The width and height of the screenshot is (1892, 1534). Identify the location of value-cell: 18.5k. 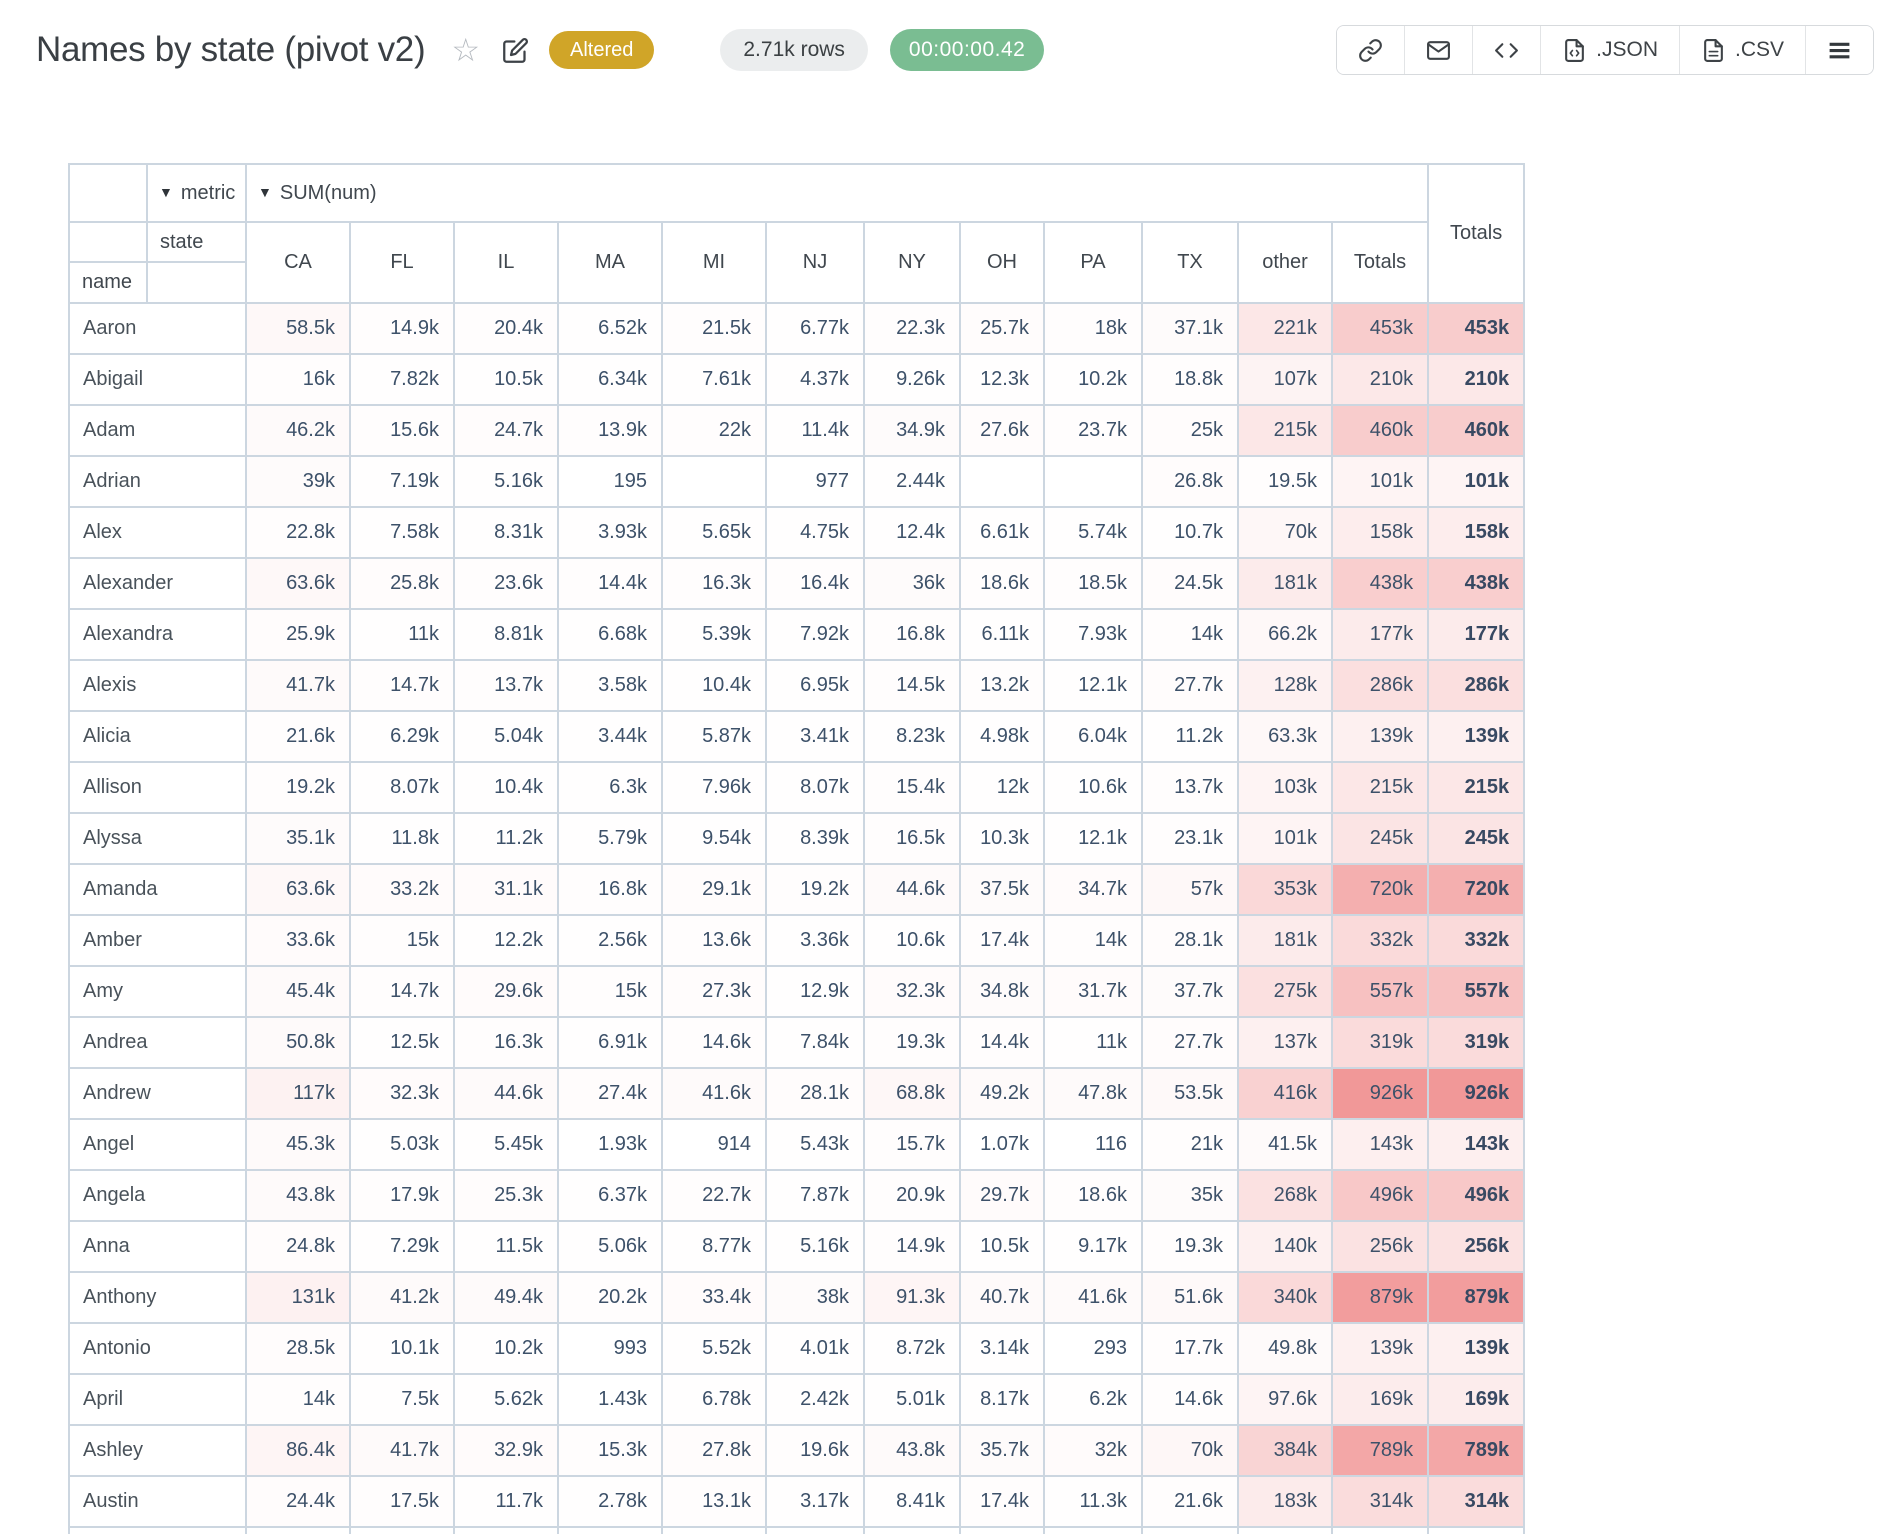
(1093, 583).